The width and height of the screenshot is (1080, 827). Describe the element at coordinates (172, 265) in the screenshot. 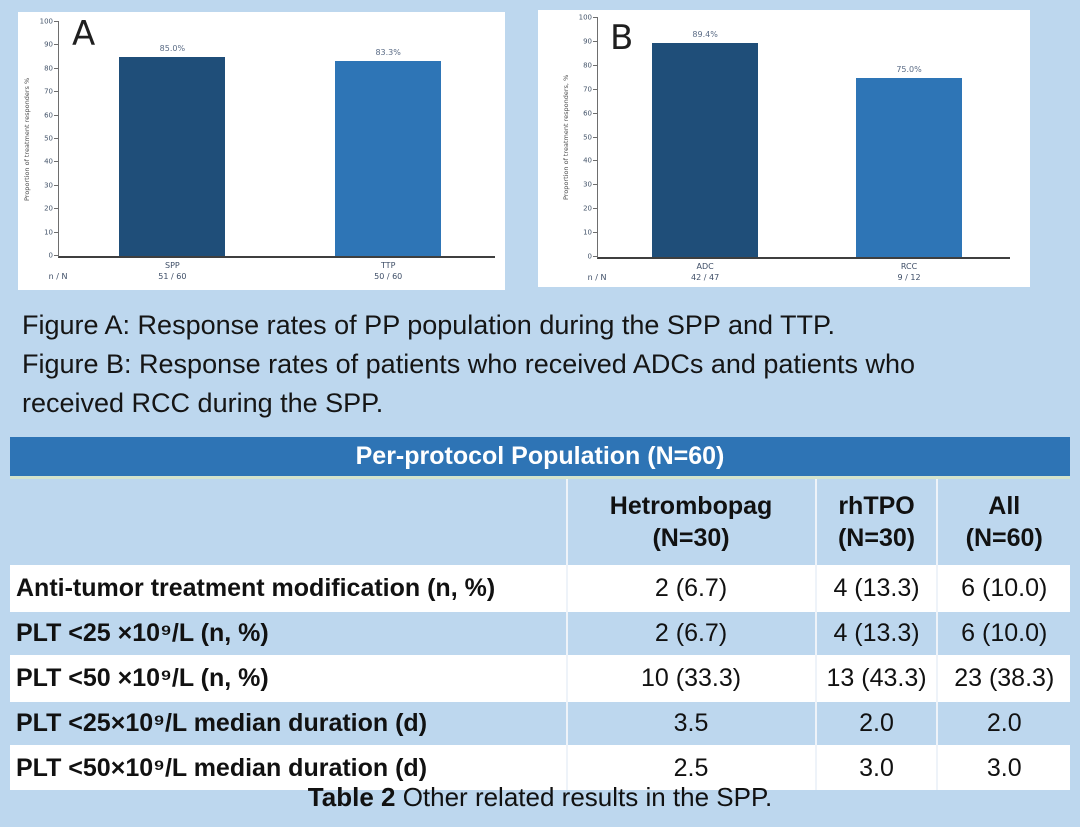

I see `x-category-label: SPP` at that location.